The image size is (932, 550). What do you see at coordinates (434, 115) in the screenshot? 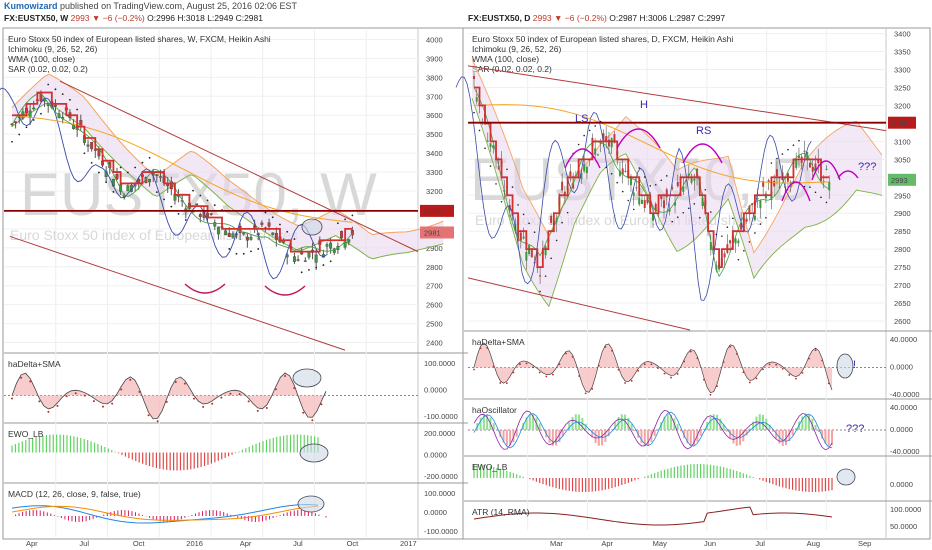
I see `left-price-tick: 3600` at bounding box center [434, 115].